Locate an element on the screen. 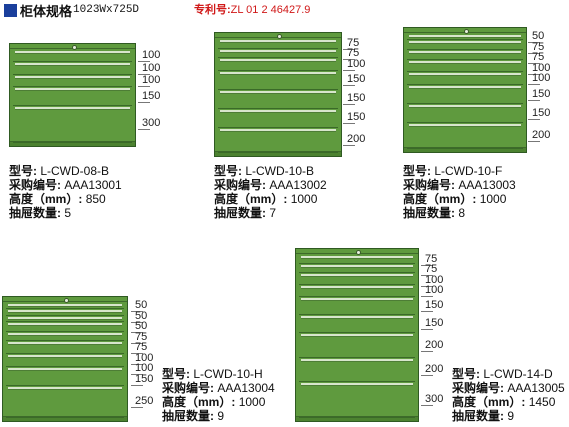 This screenshot has height=427, width=569. drawers-row: 抽屉数量: 9 is located at coordinates (483, 416).